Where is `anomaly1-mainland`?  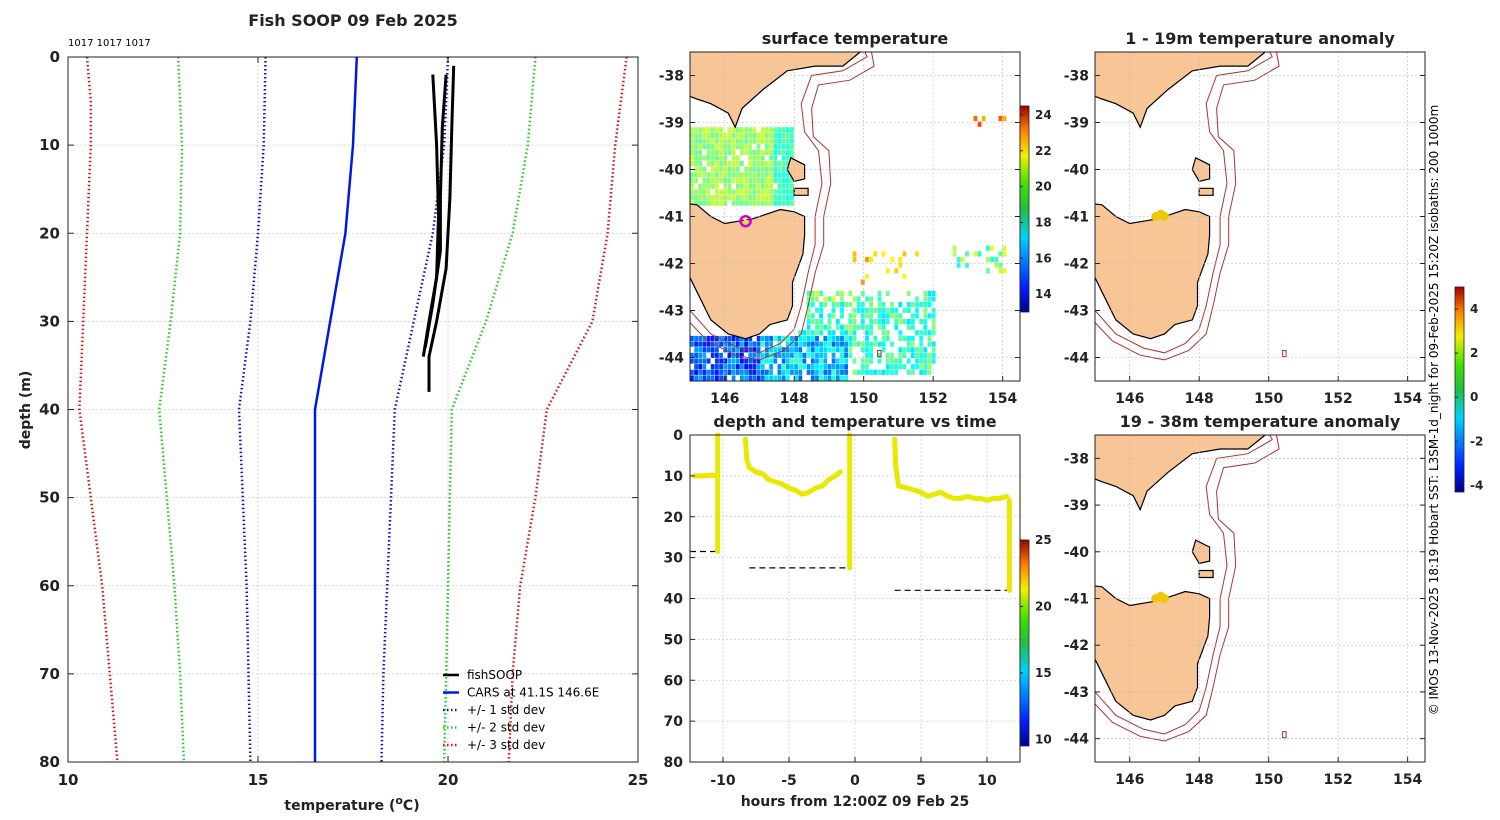
anomaly1-mainland is located at coordinates (1180, 90).